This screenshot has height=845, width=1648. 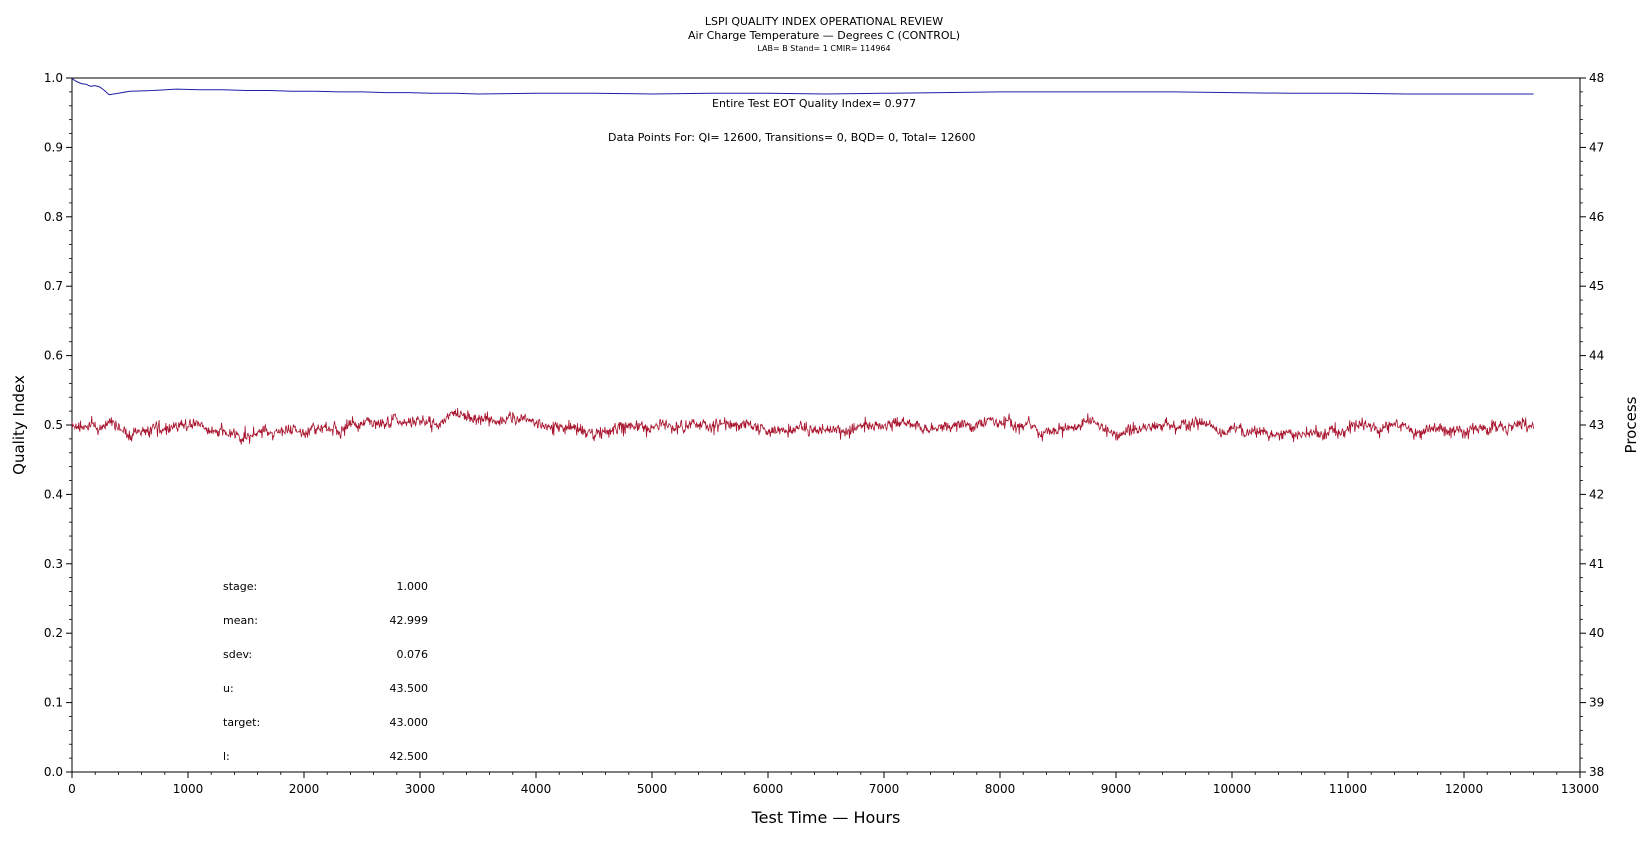 I want to click on chart-title: LSPI QUALITY INDEX OPERATIONAL REVIEW, so click(x=824, y=21).